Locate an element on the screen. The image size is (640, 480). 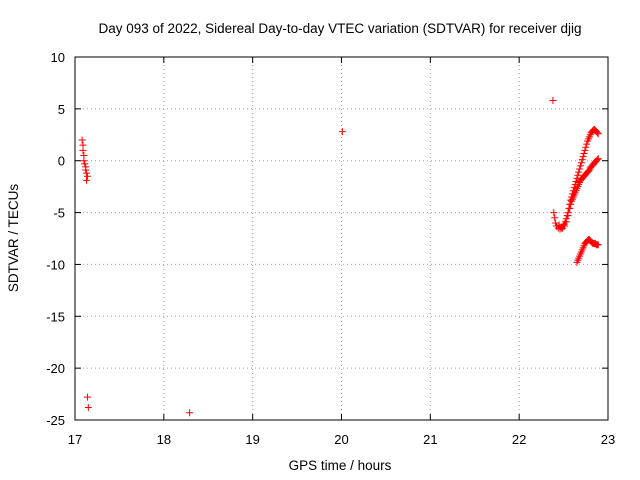
y-tick-label: 10 is located at coordinates (58, 57).